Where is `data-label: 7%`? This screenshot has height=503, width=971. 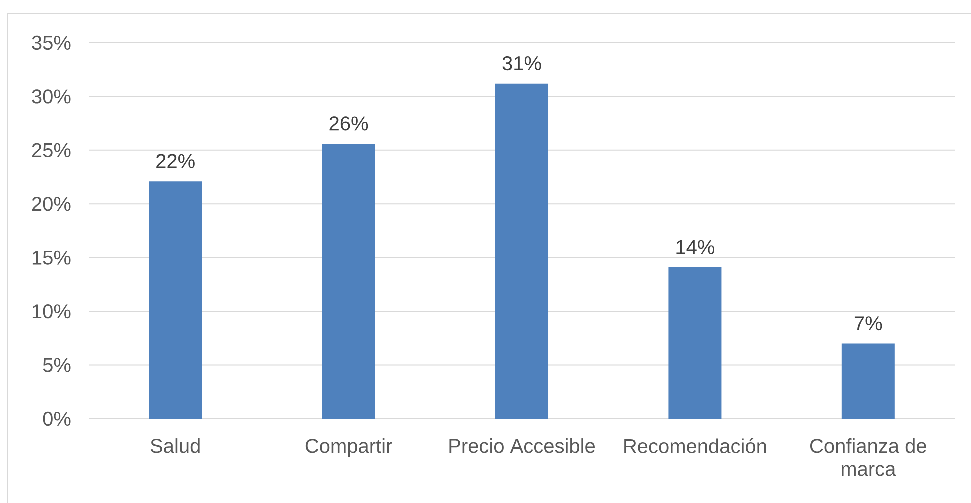 data-label: 7% is located at coordinates (868, 323).